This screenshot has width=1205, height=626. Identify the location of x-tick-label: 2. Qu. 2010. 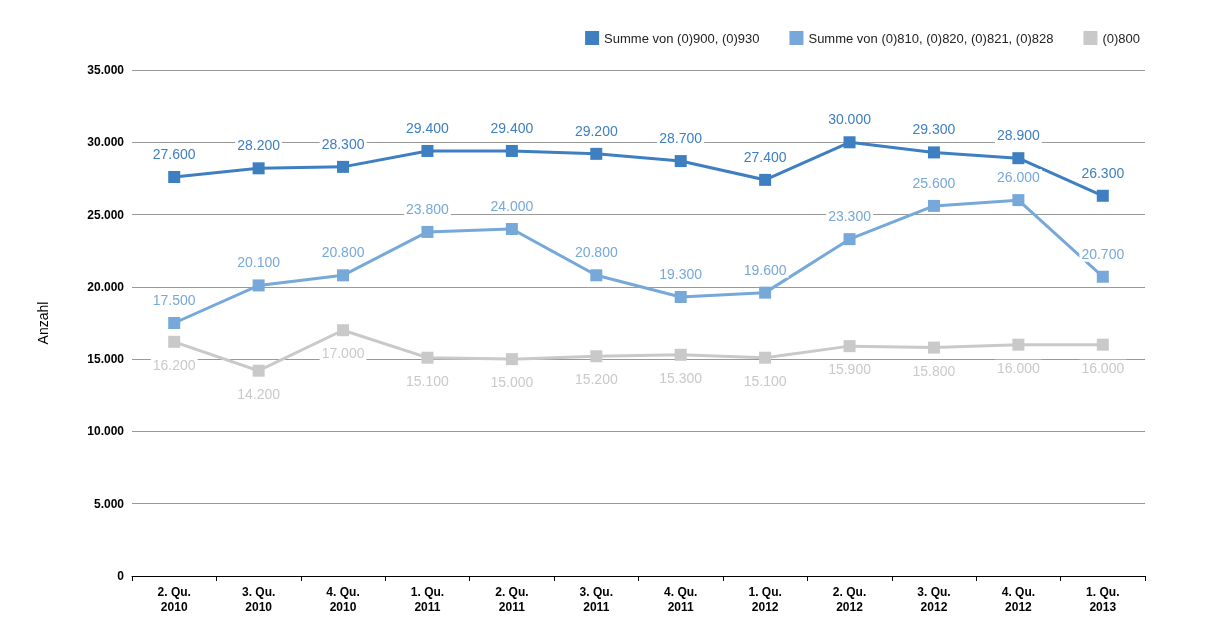
(174, 599).